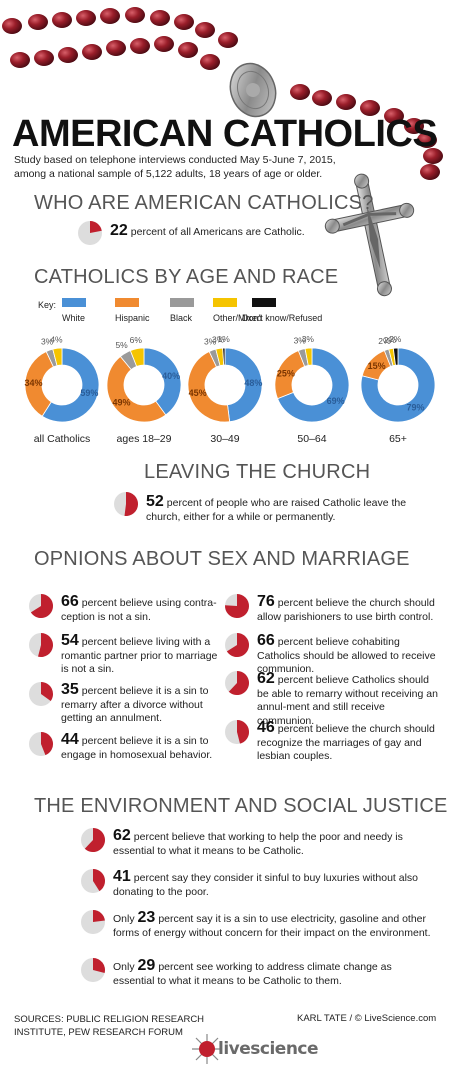 The image size is (450, 1075). I want to click on section-heading-who: WHO ARE AMERICAN CATHOLICS?, so click(204, 203).